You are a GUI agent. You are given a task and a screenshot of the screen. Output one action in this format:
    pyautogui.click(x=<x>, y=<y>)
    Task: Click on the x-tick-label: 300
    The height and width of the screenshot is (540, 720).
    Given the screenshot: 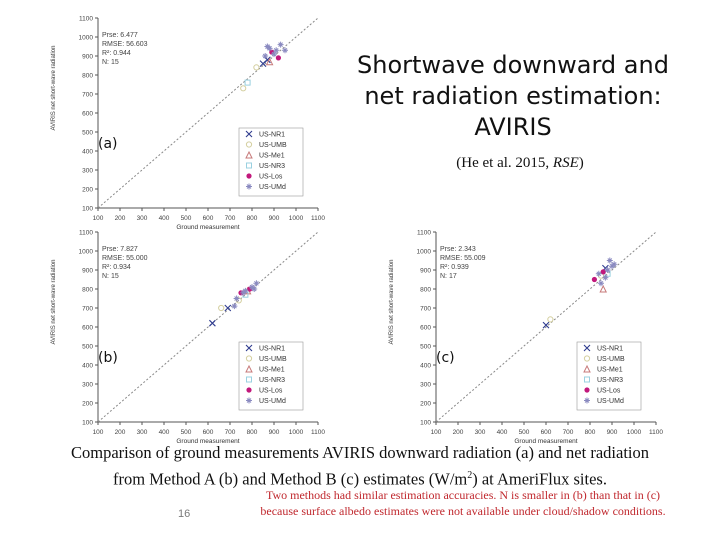 What is the action you would take?
    pyautogui.click(x=142, y=218)
    